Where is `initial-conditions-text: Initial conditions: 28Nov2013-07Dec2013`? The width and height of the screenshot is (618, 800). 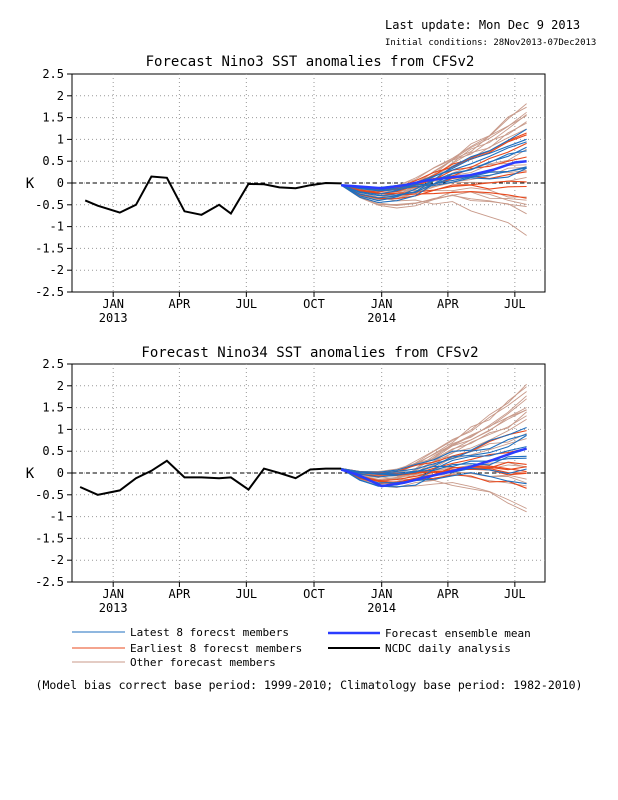 initial-conditions-text: Initial conditions: 28Nov2013-07Dec2013 is located at coordinates (490, 43).